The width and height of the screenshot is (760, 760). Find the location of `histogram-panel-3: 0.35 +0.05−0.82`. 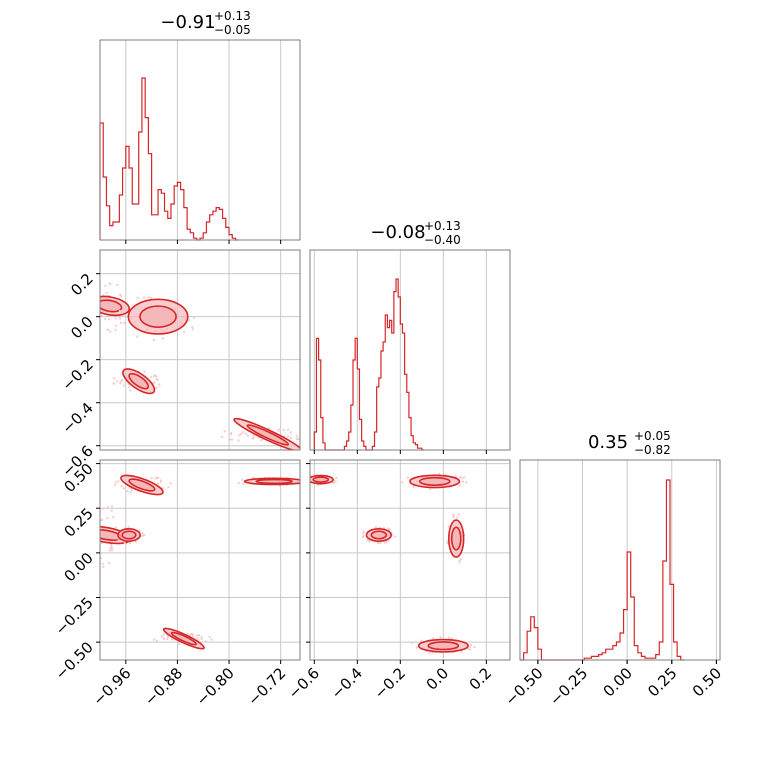

histogram-panel-3: 0.35 +0.05−0.82 is located at coordinates (620, 546).